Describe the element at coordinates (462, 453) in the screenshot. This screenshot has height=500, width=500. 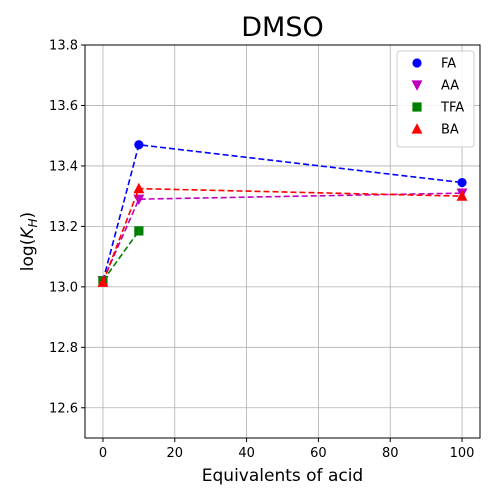
I see `x-tick-label: 100` at that location.